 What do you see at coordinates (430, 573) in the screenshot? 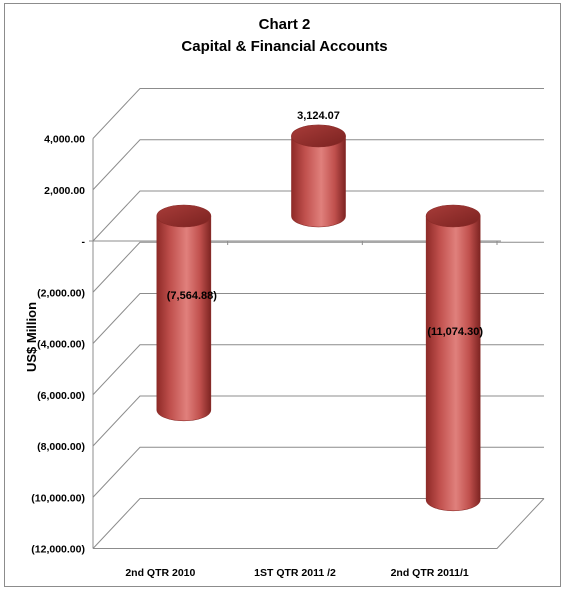
I see `x-tick-label: 2nd QTR 2011/1` at bounding box center [430, 573].